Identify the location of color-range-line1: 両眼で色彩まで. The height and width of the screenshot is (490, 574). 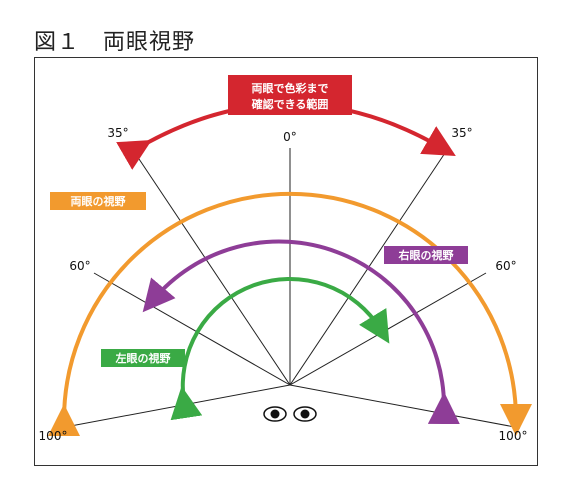
(290, 88).